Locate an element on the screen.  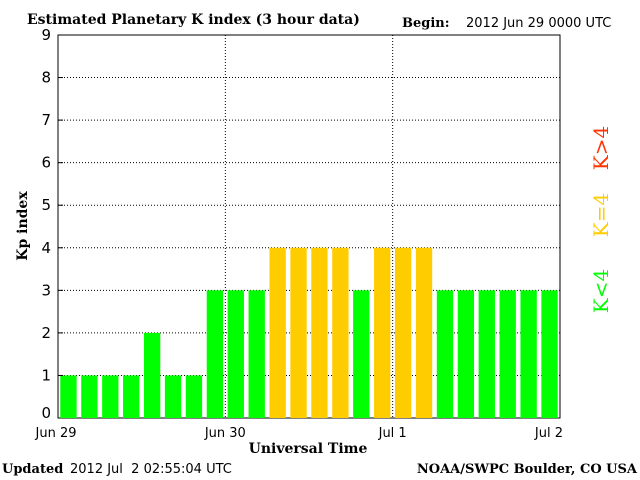
footer-source: NOAA/SWPC Boulder, CO USA is located at coordinates (527, 469).